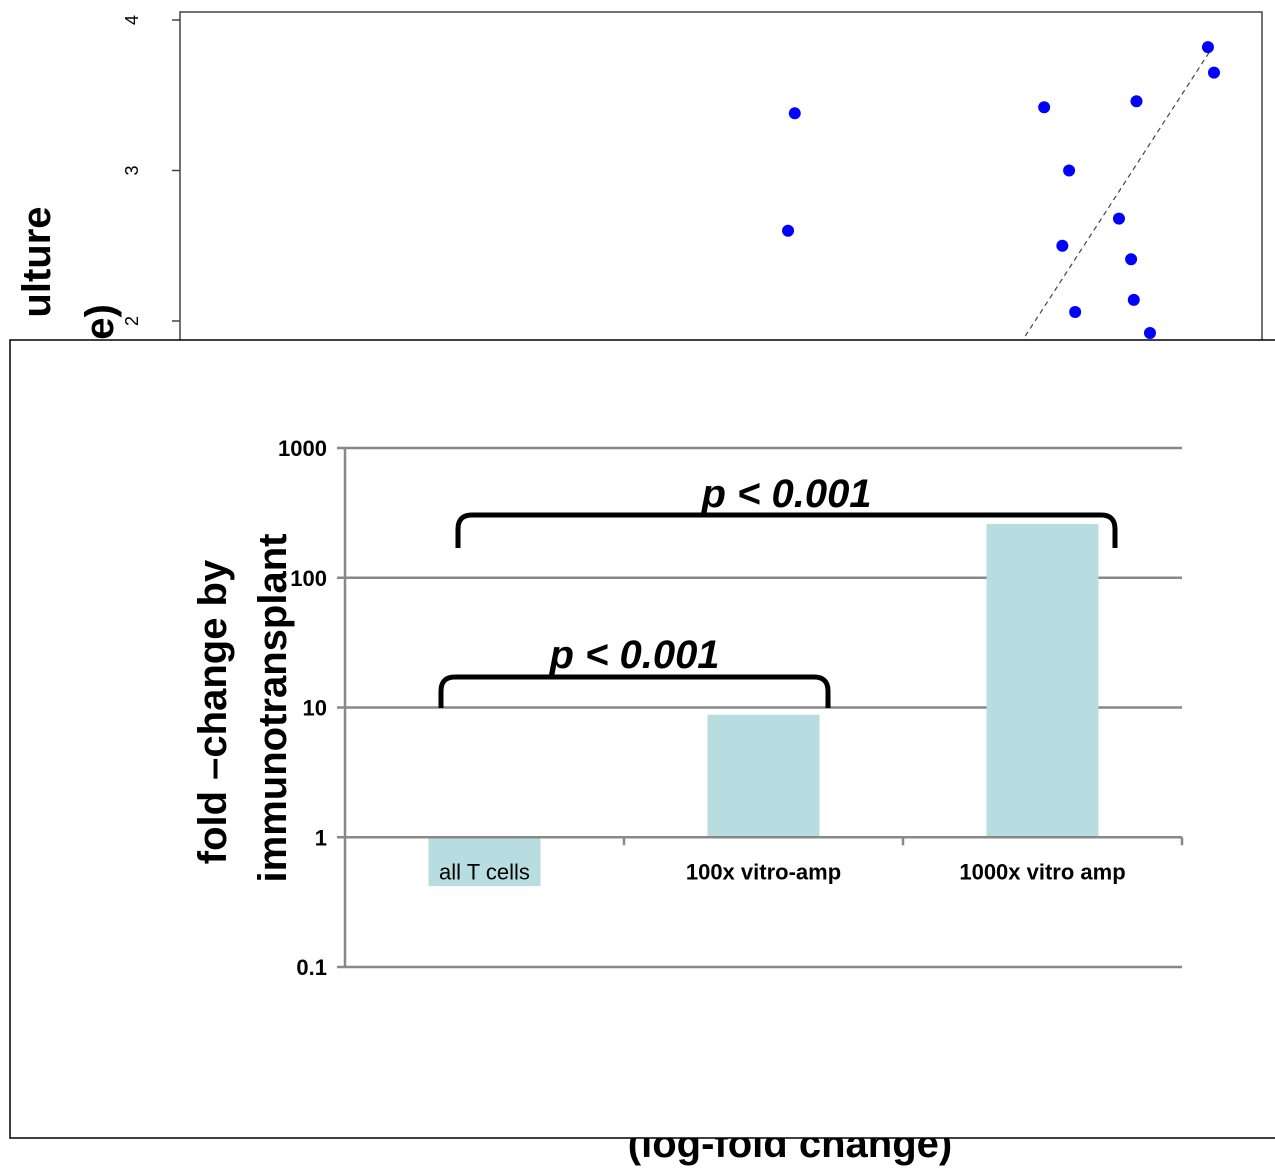 The width and height of the screenshot is (1275, 1168). I want to click on bar-y-tick-label: 0.1, so click(311, 967).